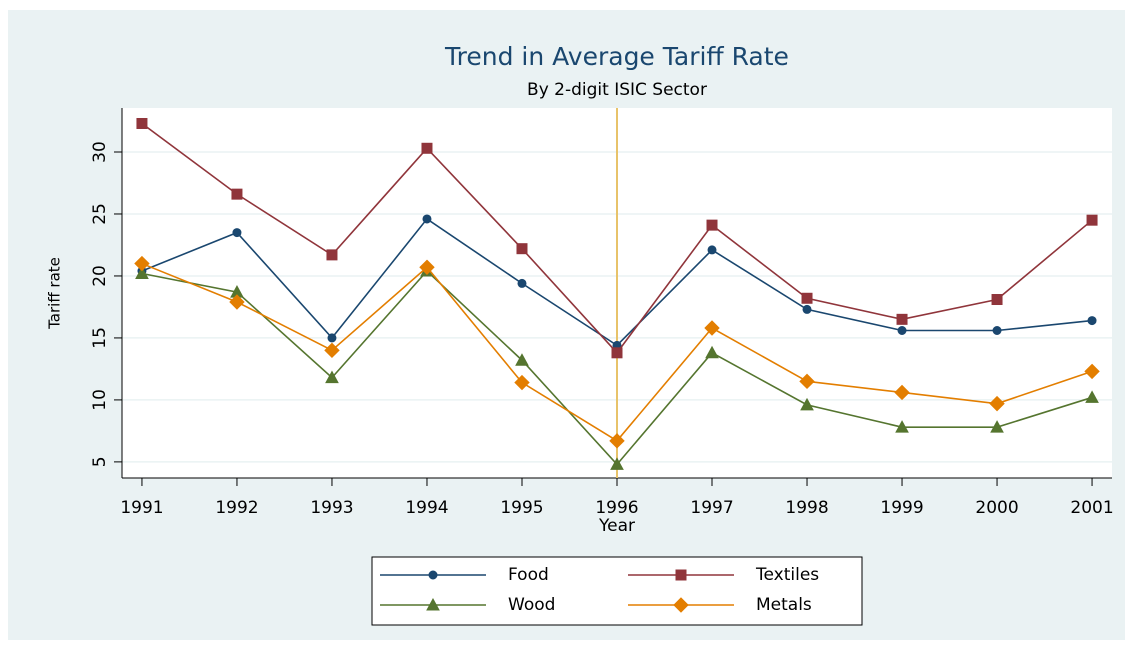  Describe the element at coordinates (531, 605) in the screenshot. I see `legend-label: Wood` at that location.